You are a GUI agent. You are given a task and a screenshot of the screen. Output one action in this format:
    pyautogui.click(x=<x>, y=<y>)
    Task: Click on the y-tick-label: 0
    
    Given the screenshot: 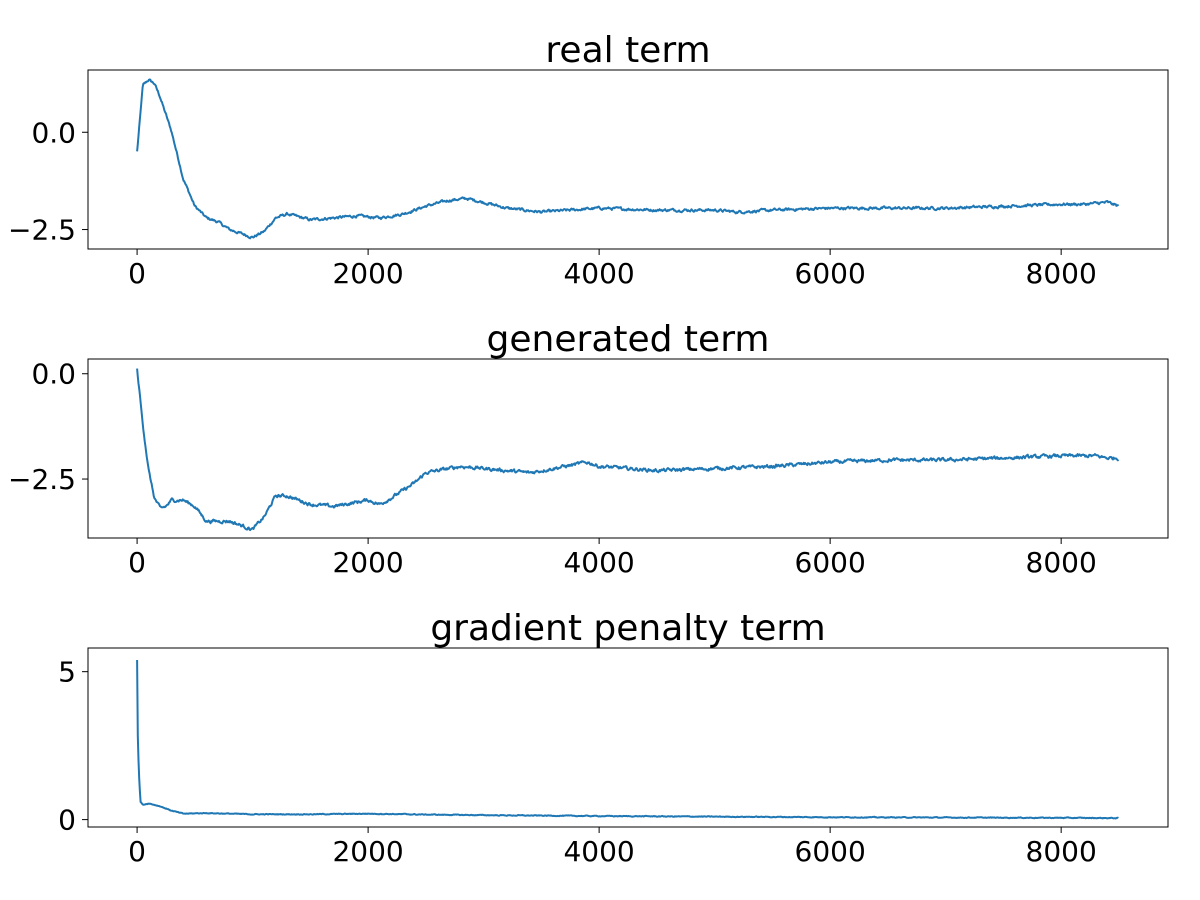 What is the action you would take?
    pyautogui.click(x=67, y=820)
    